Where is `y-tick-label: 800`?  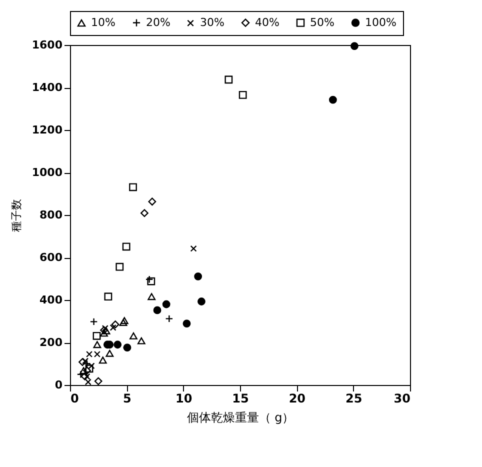
y-tick-label: 800 is located at coordinates (51, 215).